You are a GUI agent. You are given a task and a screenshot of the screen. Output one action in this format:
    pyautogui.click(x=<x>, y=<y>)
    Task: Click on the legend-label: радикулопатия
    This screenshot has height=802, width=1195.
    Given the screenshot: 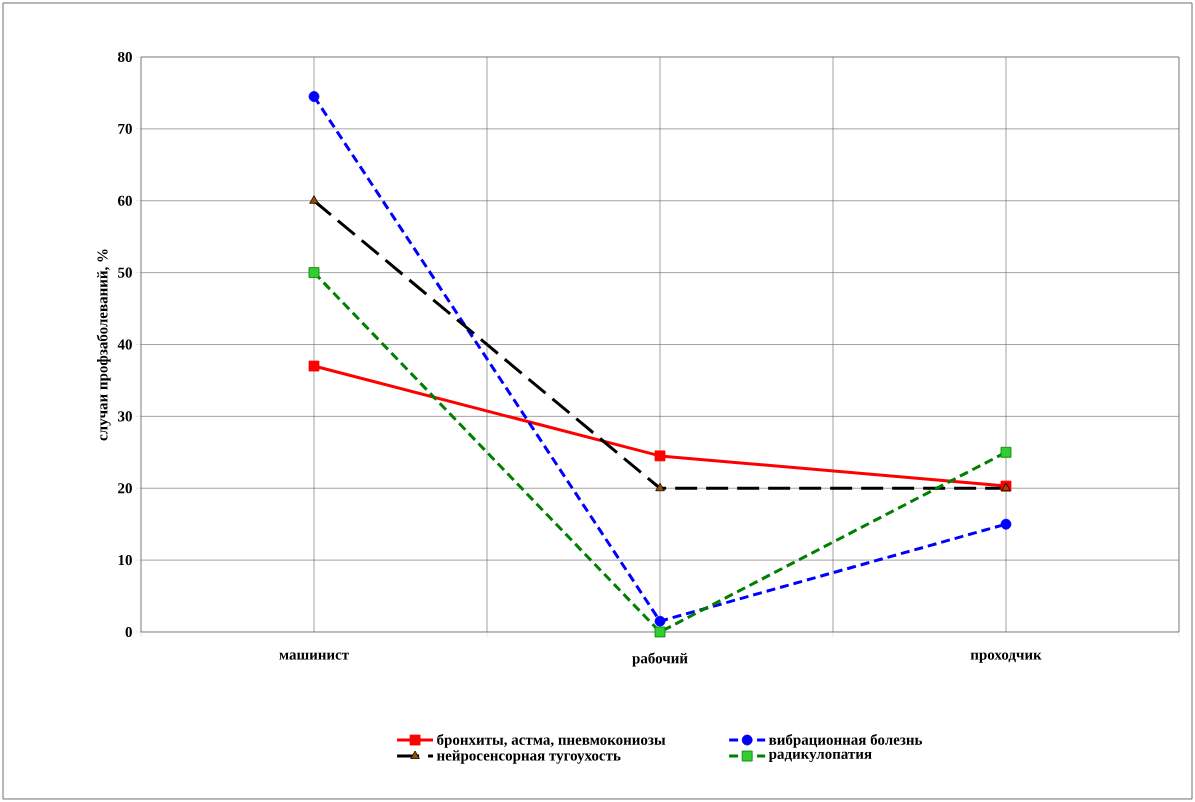 What is the action you would take?
    pyautogui.click(x=820, y=757)
    